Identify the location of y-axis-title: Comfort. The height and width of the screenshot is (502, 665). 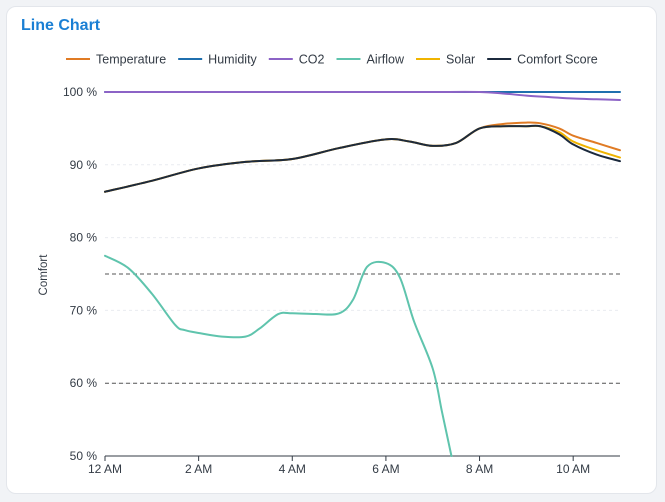
(44, 275).